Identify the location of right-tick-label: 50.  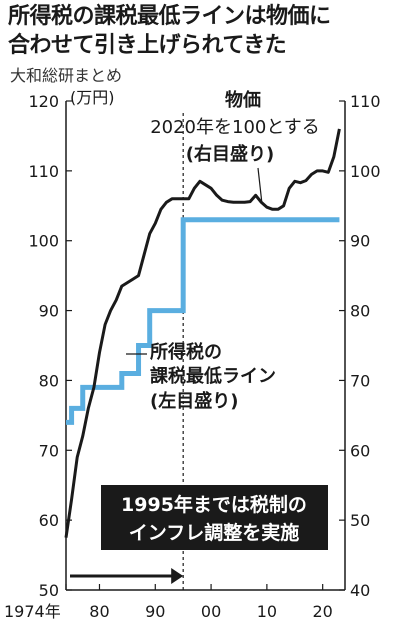
(360, 520).